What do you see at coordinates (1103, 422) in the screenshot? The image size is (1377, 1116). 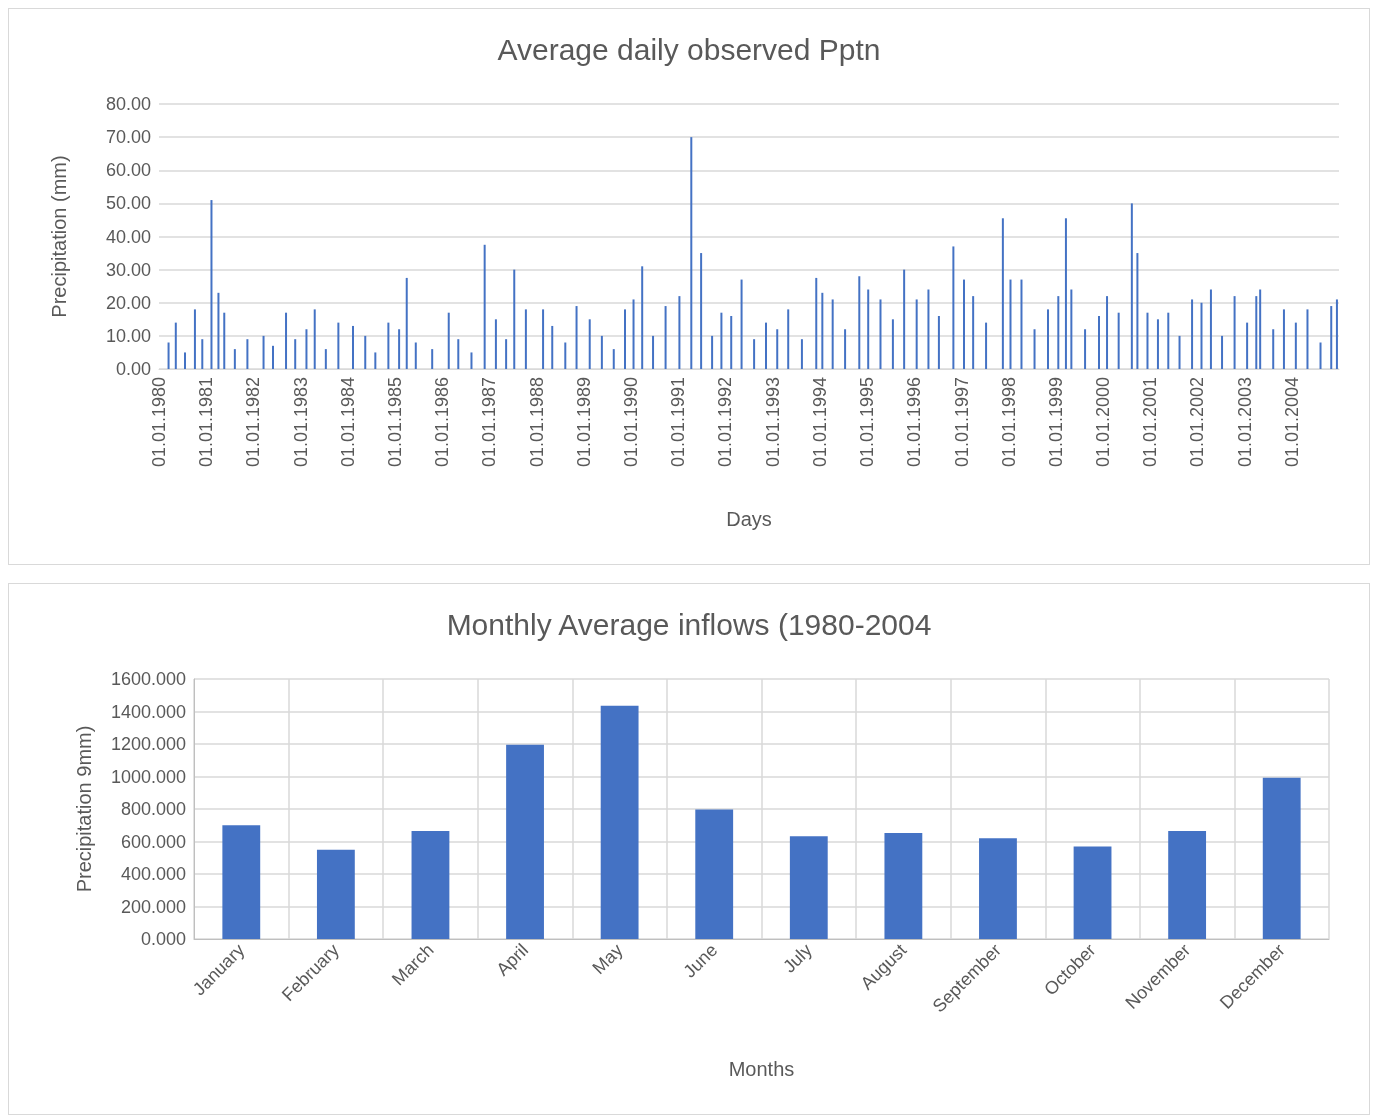 I see `x-tick-label: 01.01.2000` at bounding box center [1103, 422].